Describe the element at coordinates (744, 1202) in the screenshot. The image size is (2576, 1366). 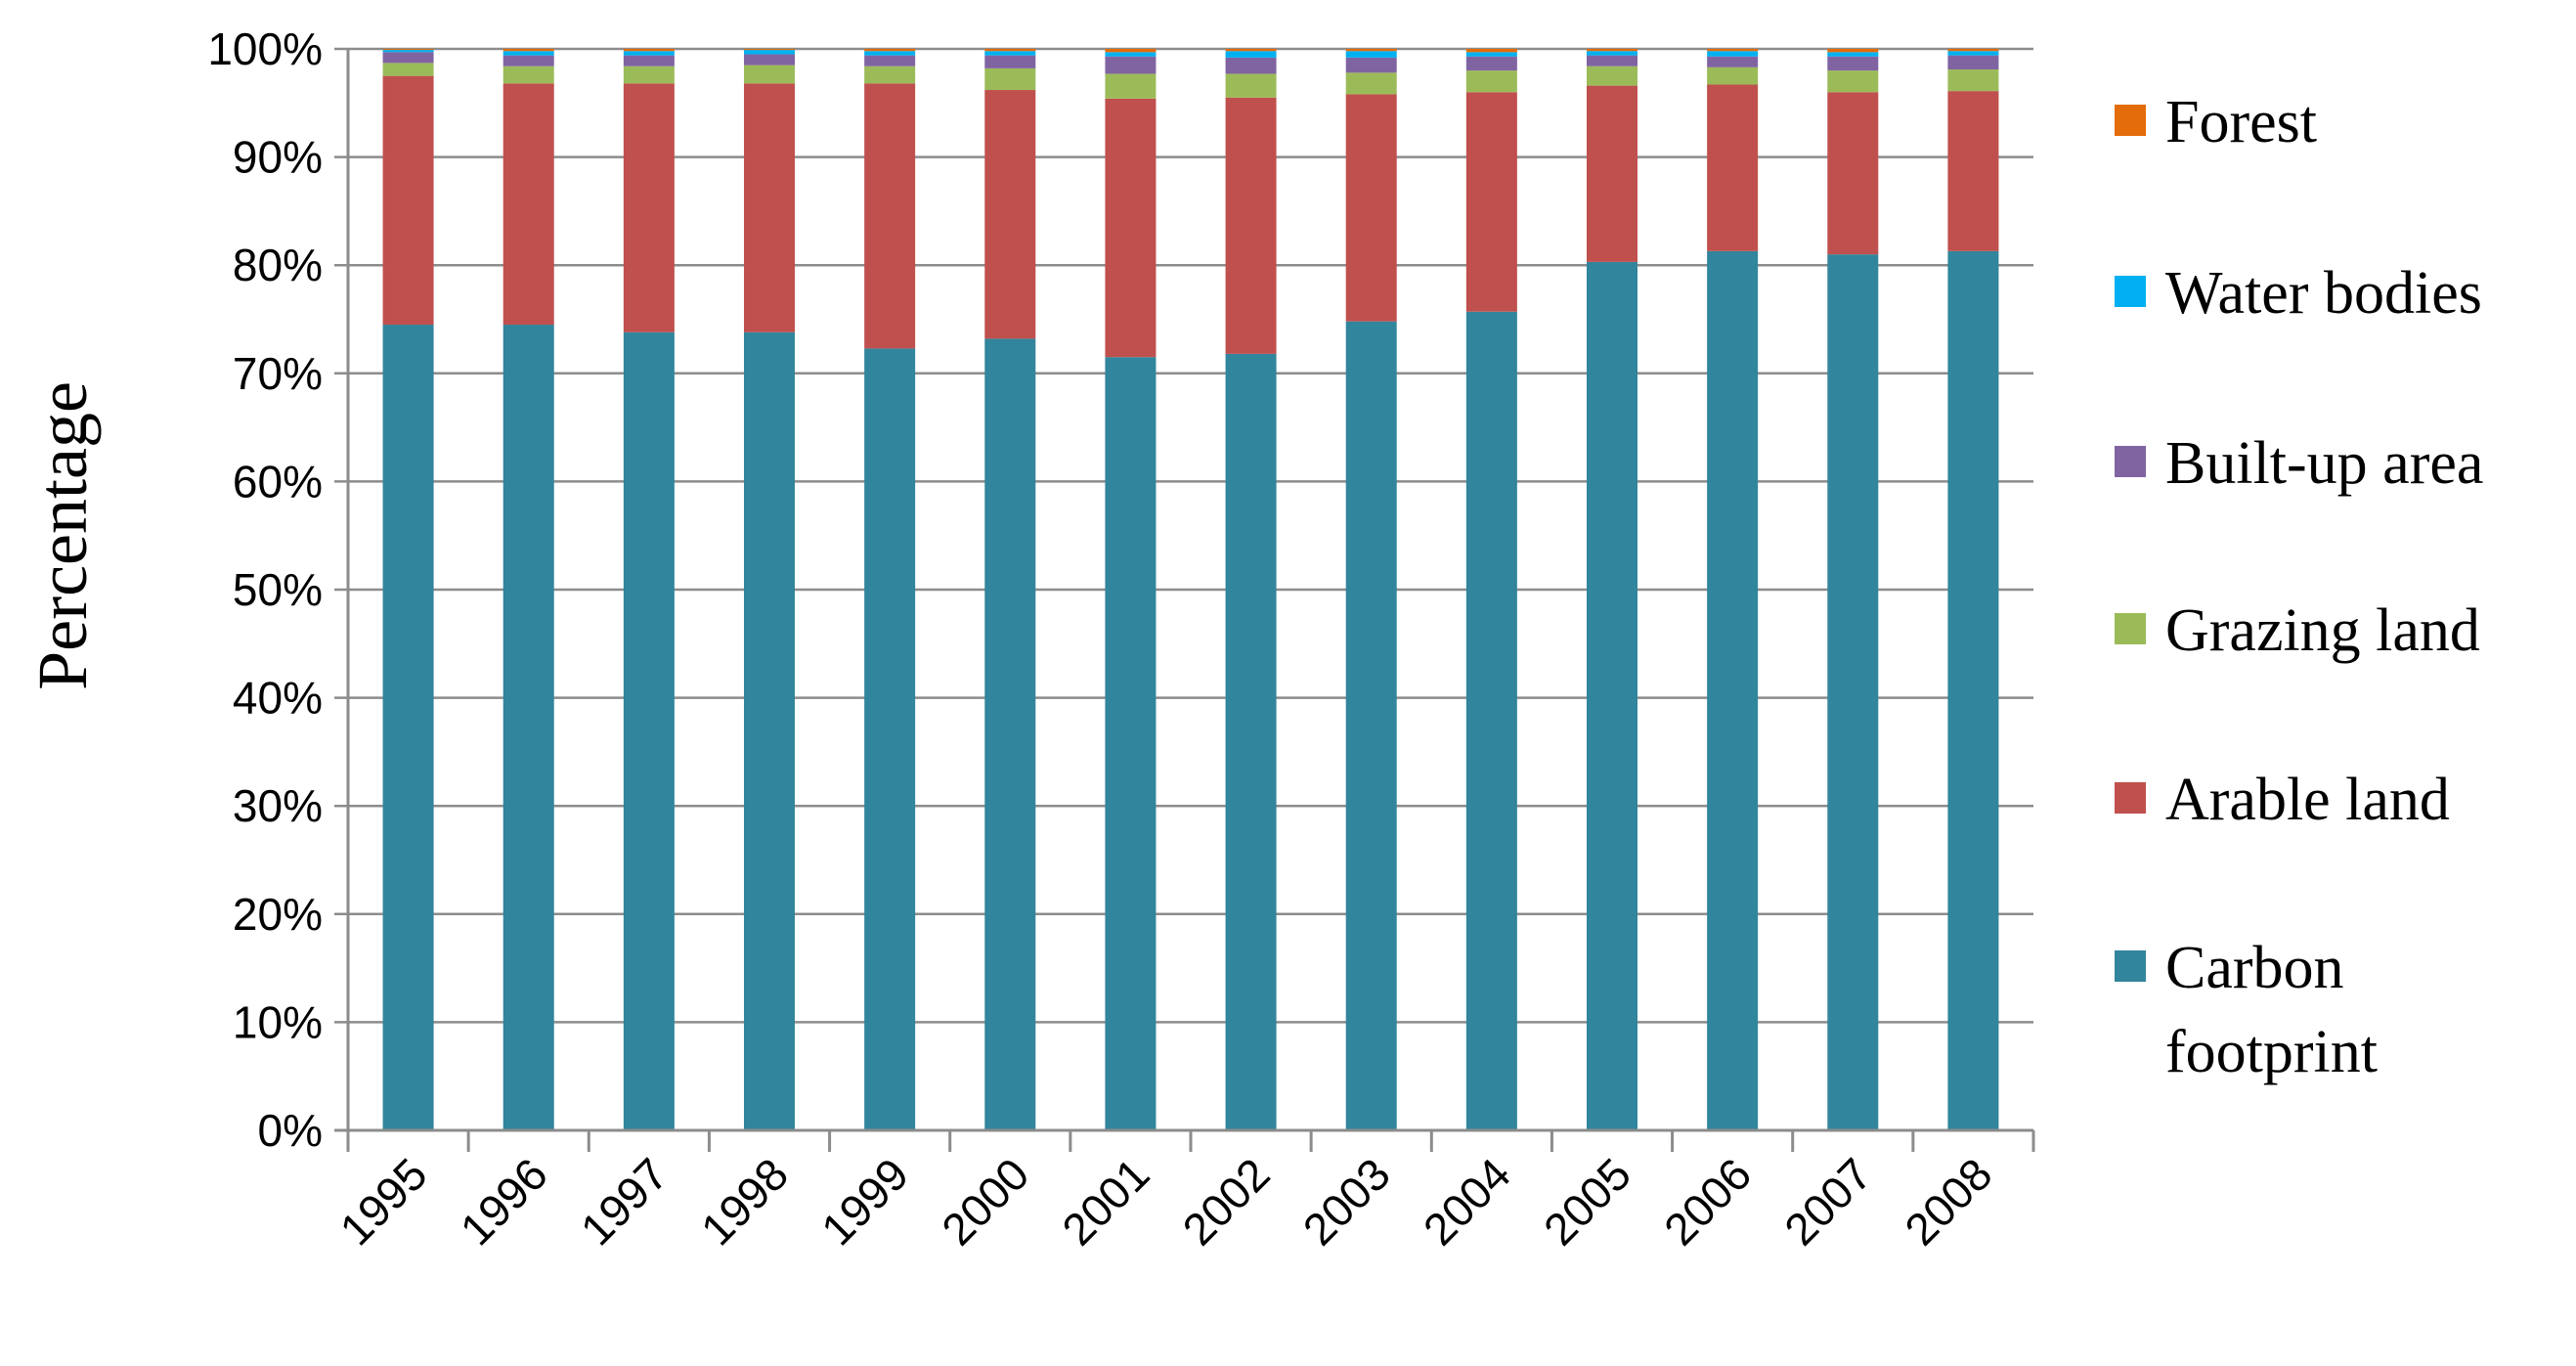
I see `x-tick-label: 1998` at that location.